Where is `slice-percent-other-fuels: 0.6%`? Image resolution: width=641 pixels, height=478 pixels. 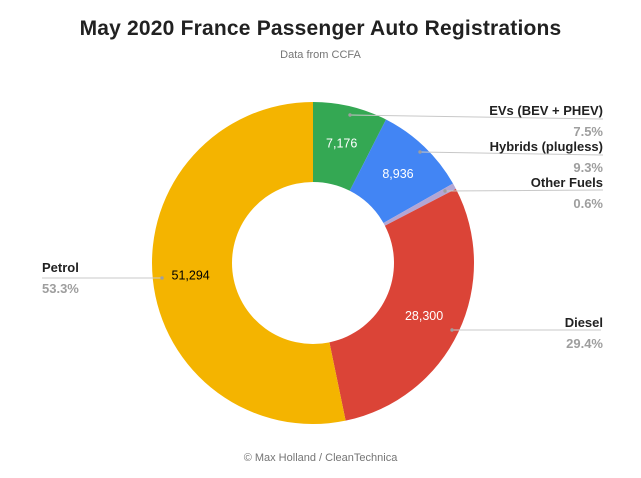 slice-percent-other-fuels: 0.6% is located at coordinates (588, 203).